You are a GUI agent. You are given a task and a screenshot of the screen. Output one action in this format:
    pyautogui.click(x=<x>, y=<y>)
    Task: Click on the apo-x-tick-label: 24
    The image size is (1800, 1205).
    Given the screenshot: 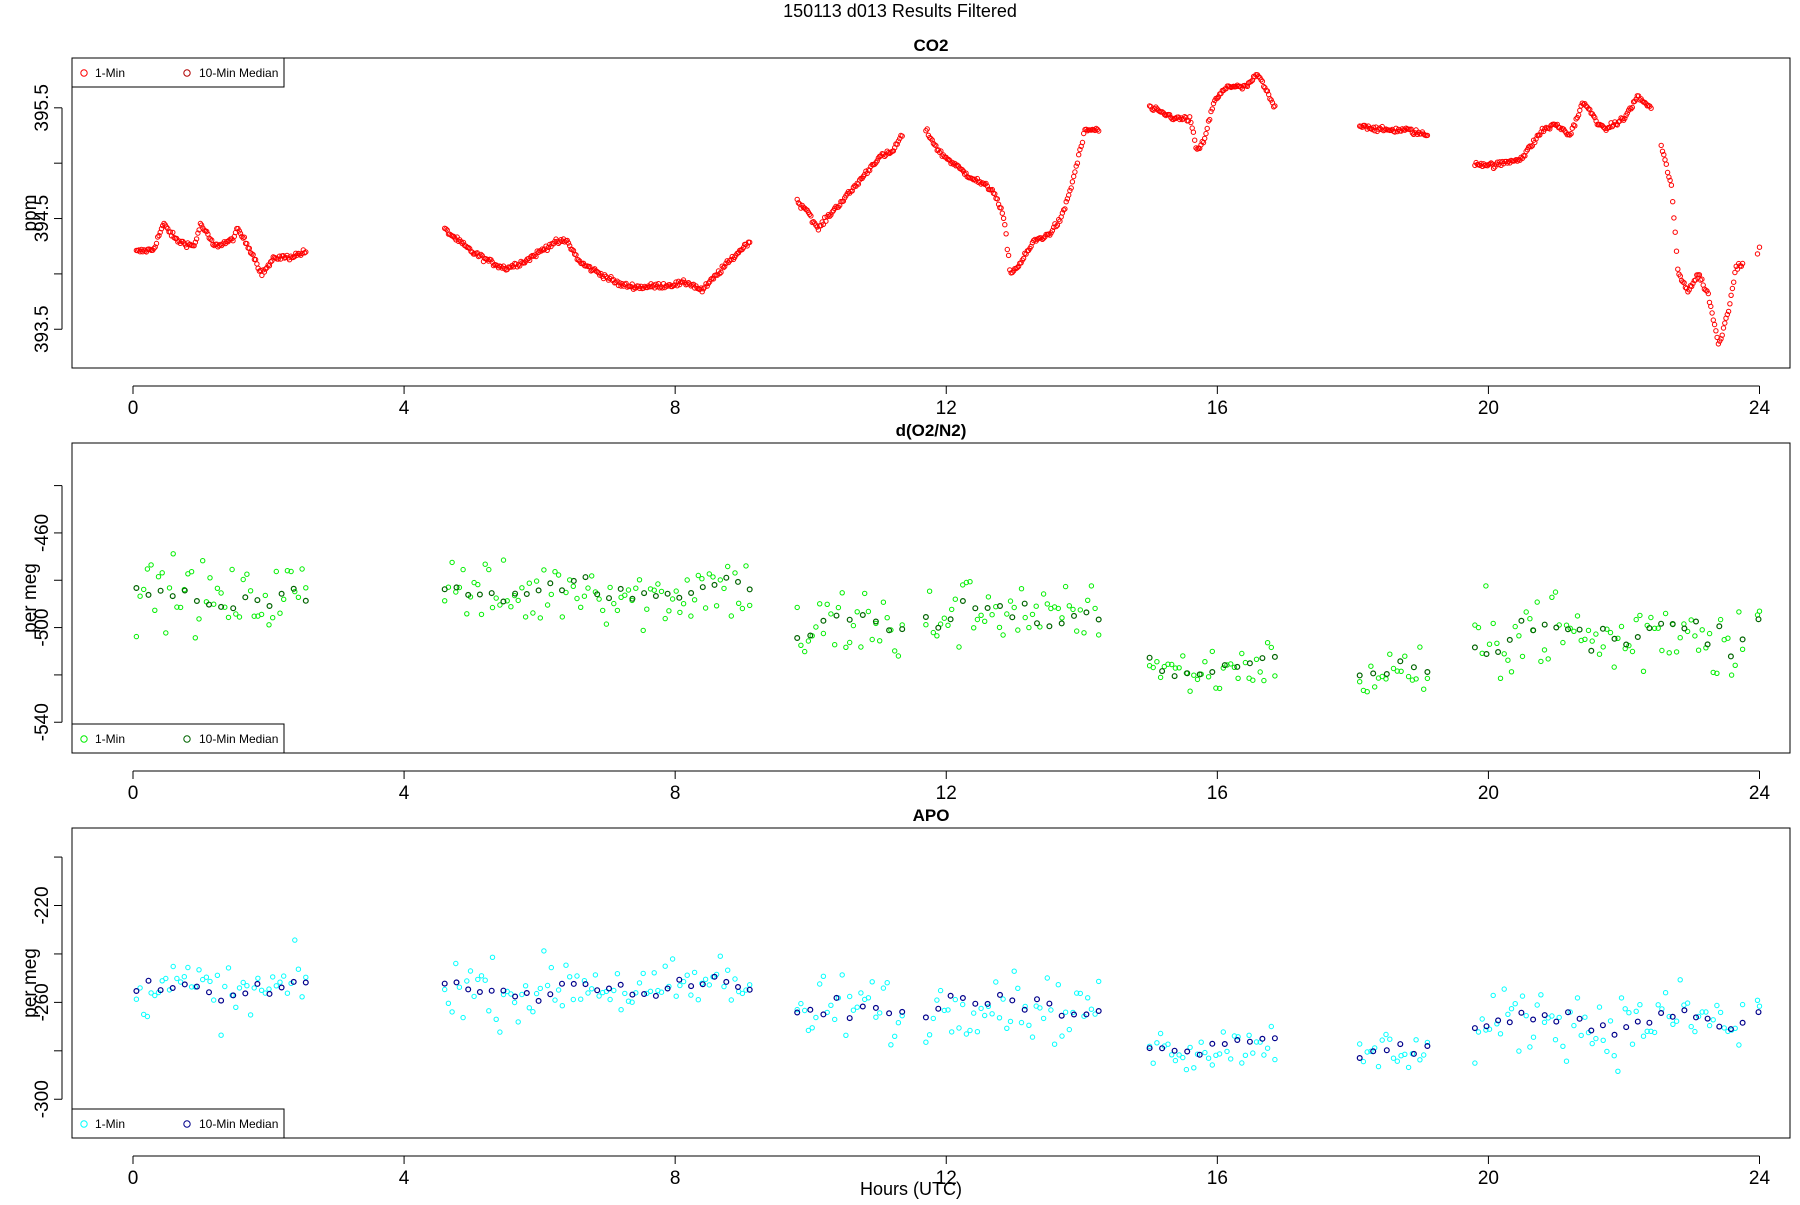 What is the action you would take?
    pyautogui.click(x=1760, y=1178)
    